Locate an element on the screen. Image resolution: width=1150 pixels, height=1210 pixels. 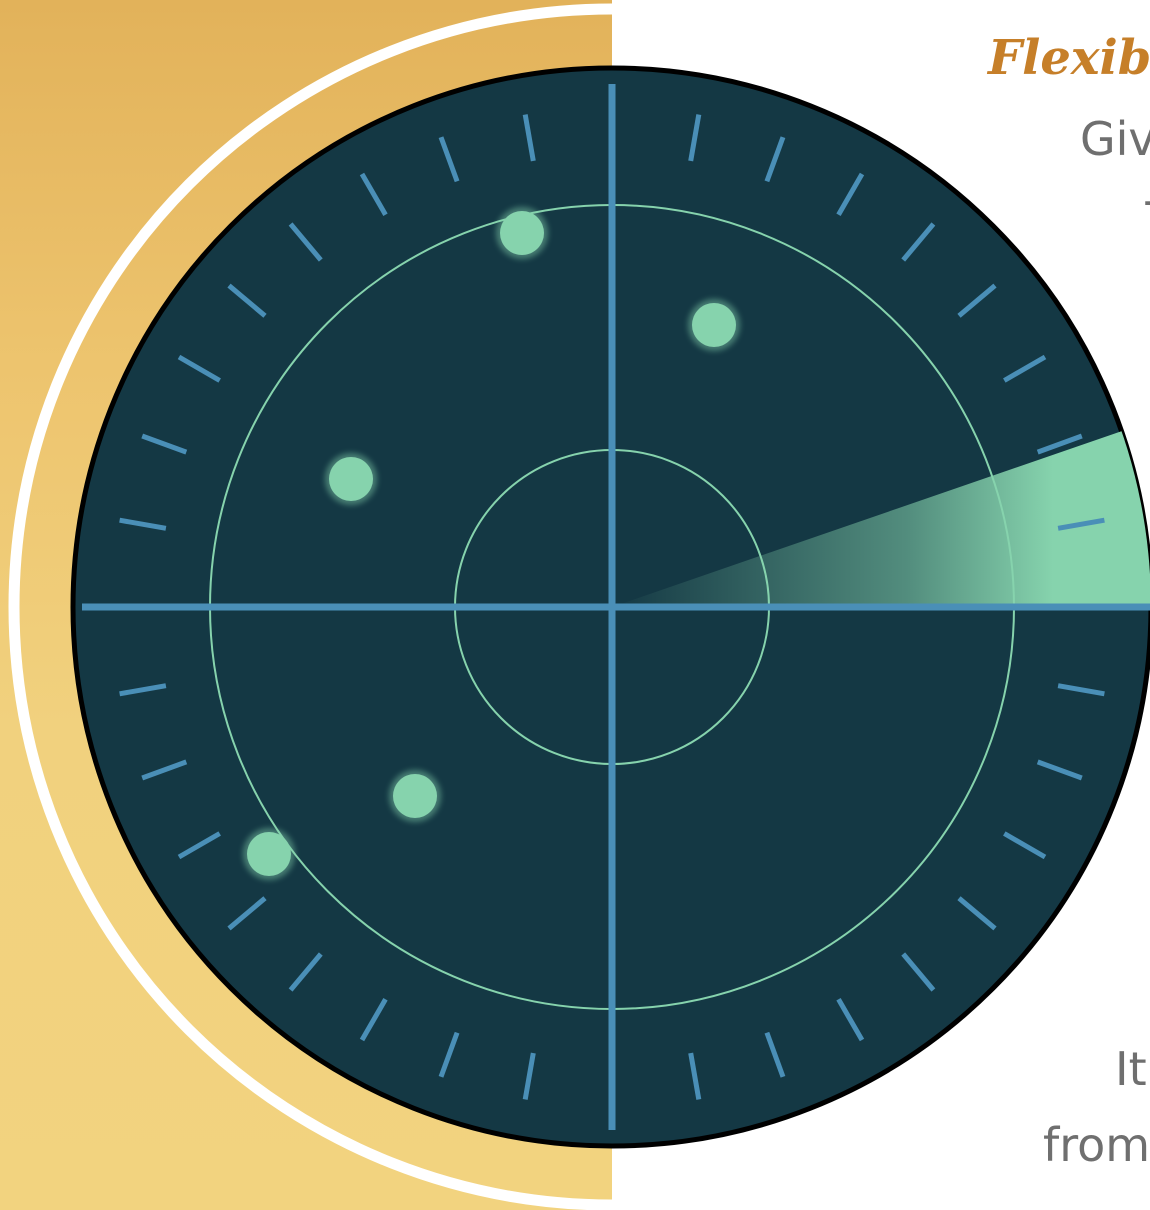
body-text-line-2: - is located at coordinates (1146, 200).